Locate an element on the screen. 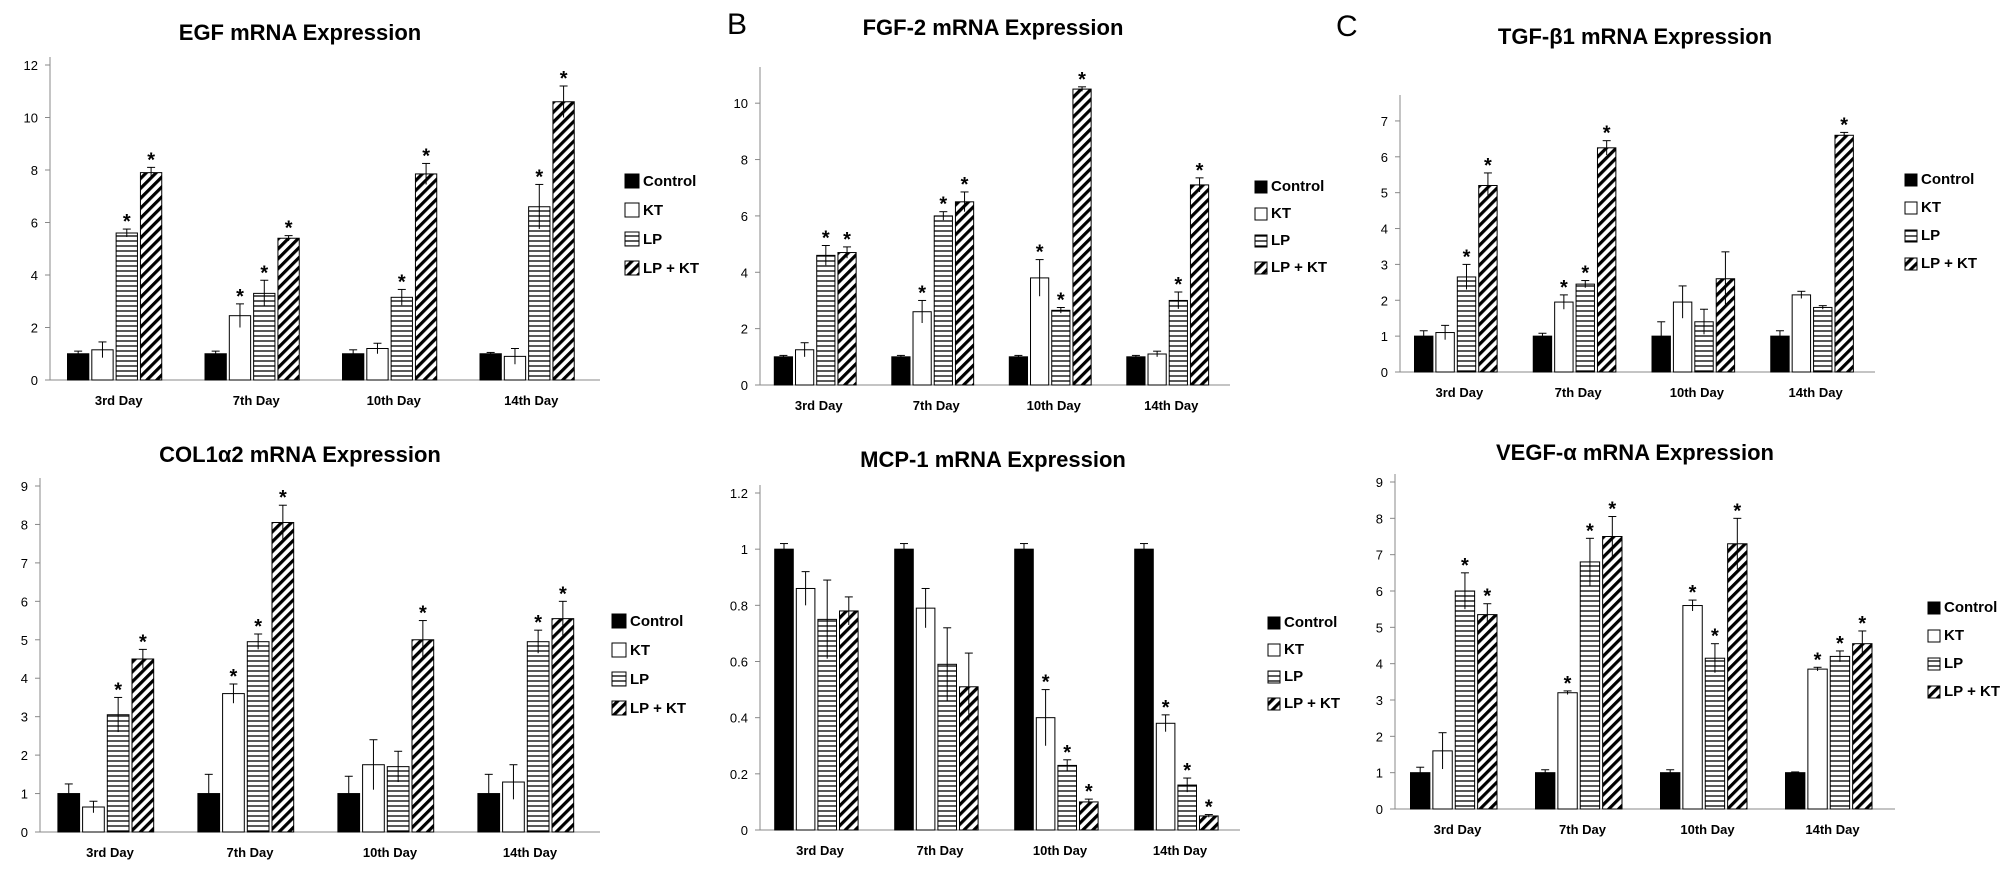 The width and height of the screenshot is (2008, 870). chart-title: MCP-1 mRNA Expression is located at coordinates (993, 459).